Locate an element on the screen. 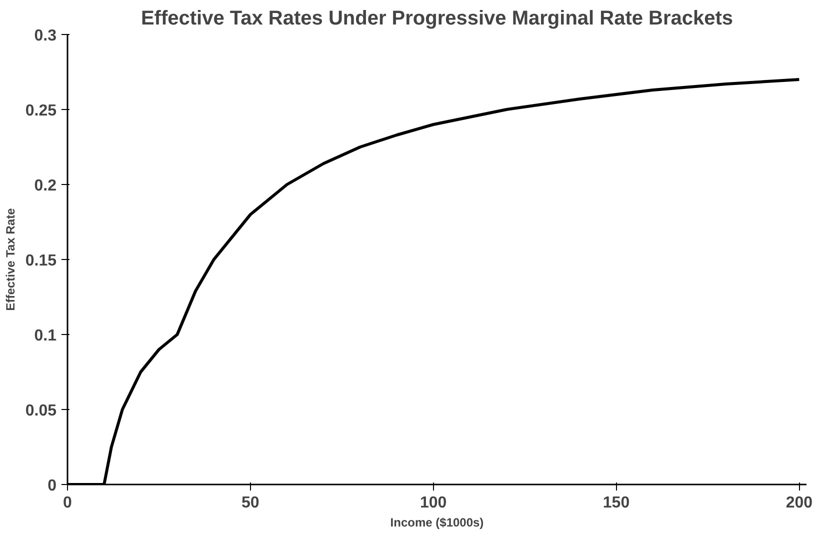 Image resolution: width=838 pixels, height=534 pixels. y-tick-label: 0.05 is located at coordinates (41, 411).